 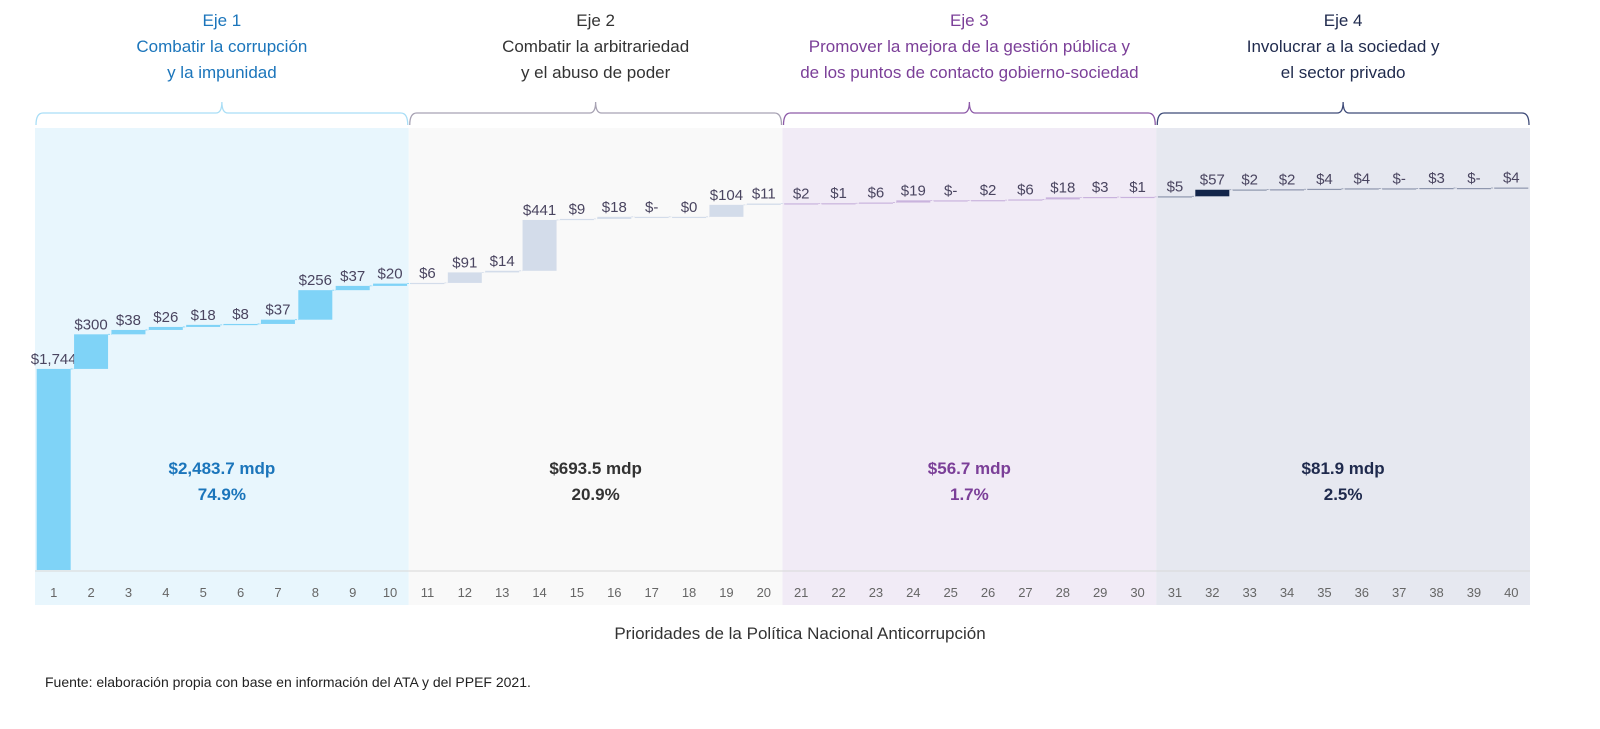 What do you see at coordinates (726, 592) in the screenshot?
I see `x-tick-label: 19` at bounding box center [726, 592].